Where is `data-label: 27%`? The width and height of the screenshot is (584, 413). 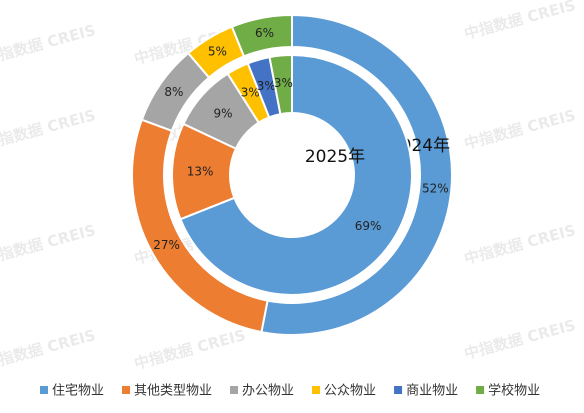 data-label: 27% is located at coordinates (166, 245).